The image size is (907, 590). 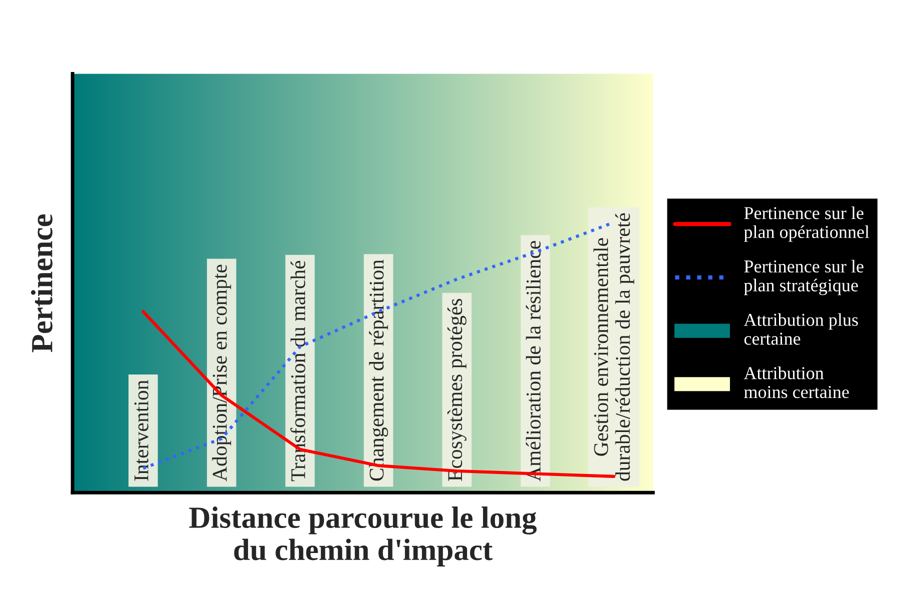 I want to click on legend-label: Pertinence sur le plan opérationnel, so click(x=807, y=224).